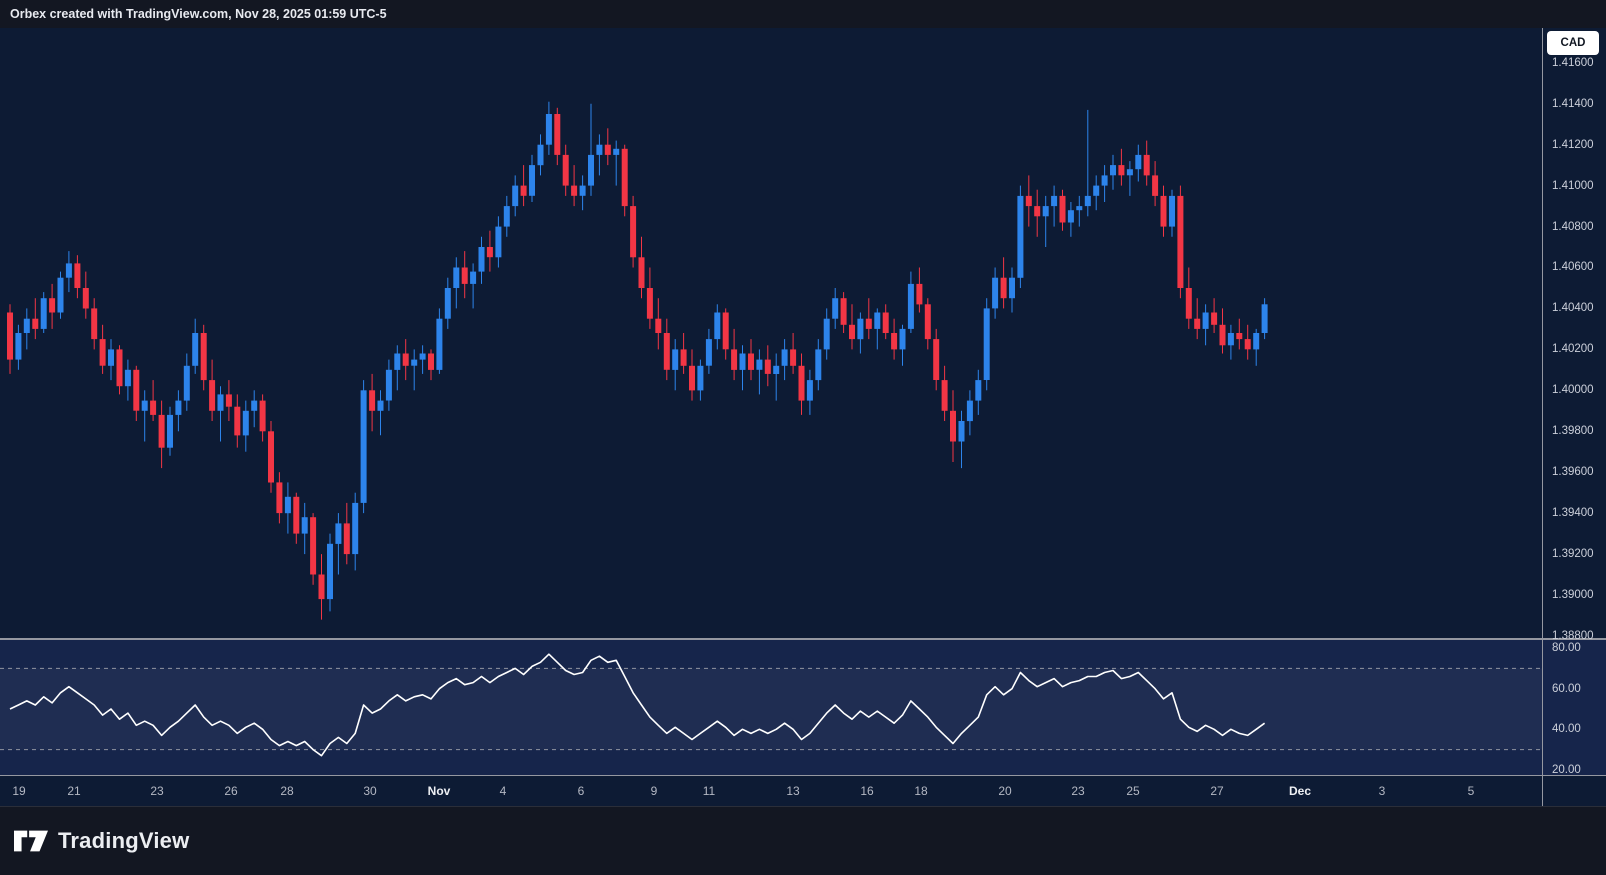 The image size is (1606, 875). What do you see at coordinates (124, 840) in the screenshot?
I see `tradingview-wordmark: TradingView` at bounding box center [124, 840].